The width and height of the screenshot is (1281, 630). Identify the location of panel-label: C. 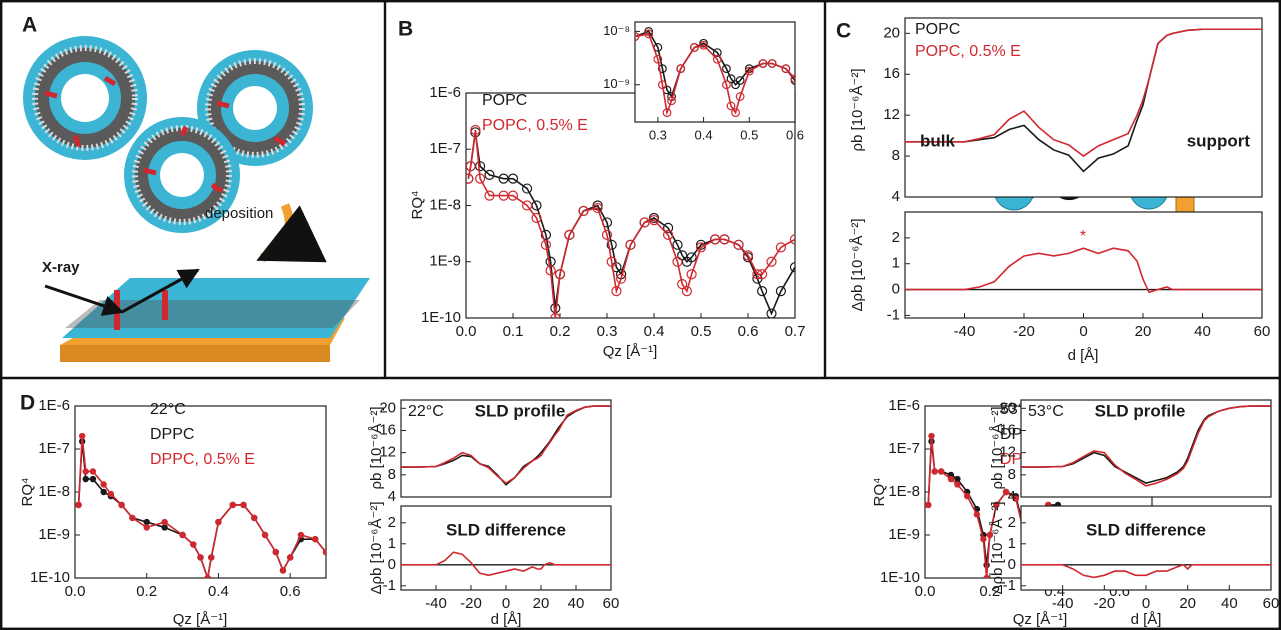
(843, 31).